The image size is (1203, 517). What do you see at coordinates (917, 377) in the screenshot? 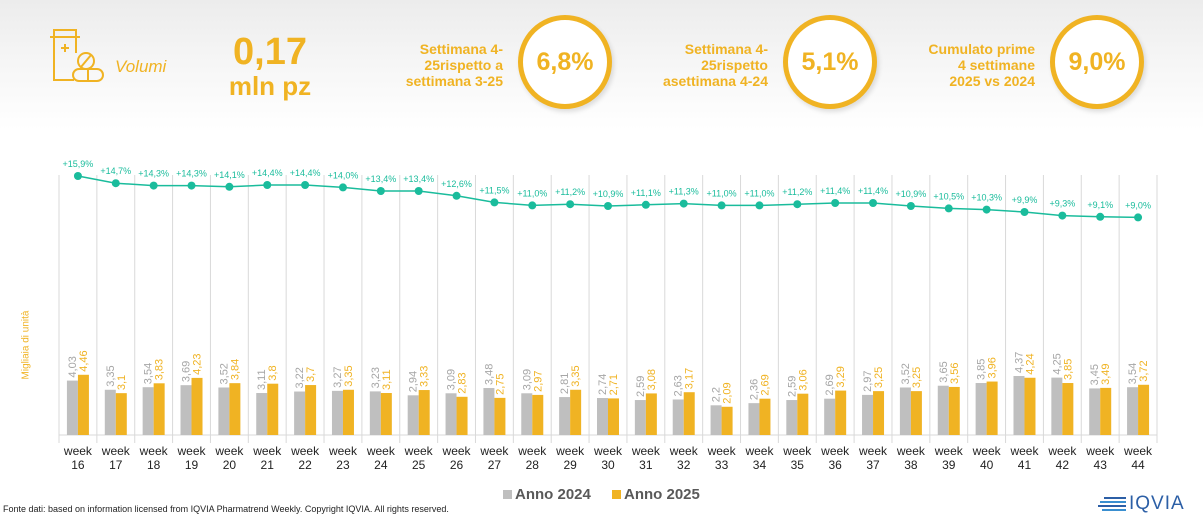
I see `bar-label-2025: 3,25` at bounding box center [917, 377].